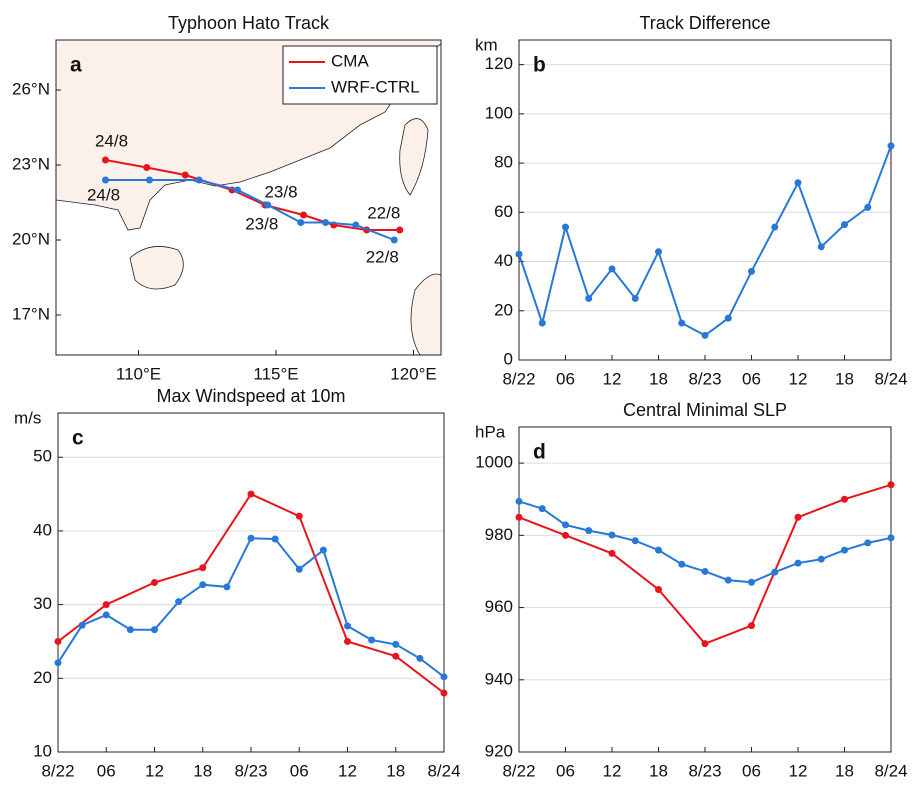  Describe the element at coordinates (499, 534) in the screenshot. I see `y-tick-label: 980` at that location.